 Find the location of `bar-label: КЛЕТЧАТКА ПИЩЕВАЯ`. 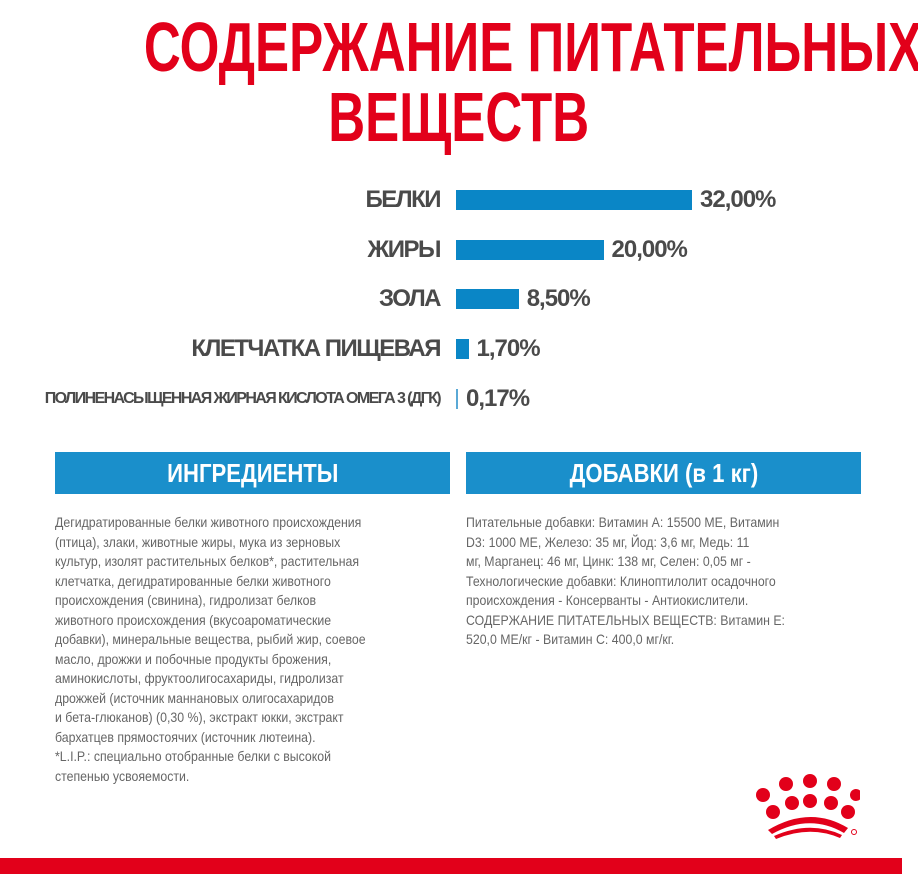

bar-label: КЛЕТЧАТКА ПИЩЕВАЯ is located at coordinates (316, 348).